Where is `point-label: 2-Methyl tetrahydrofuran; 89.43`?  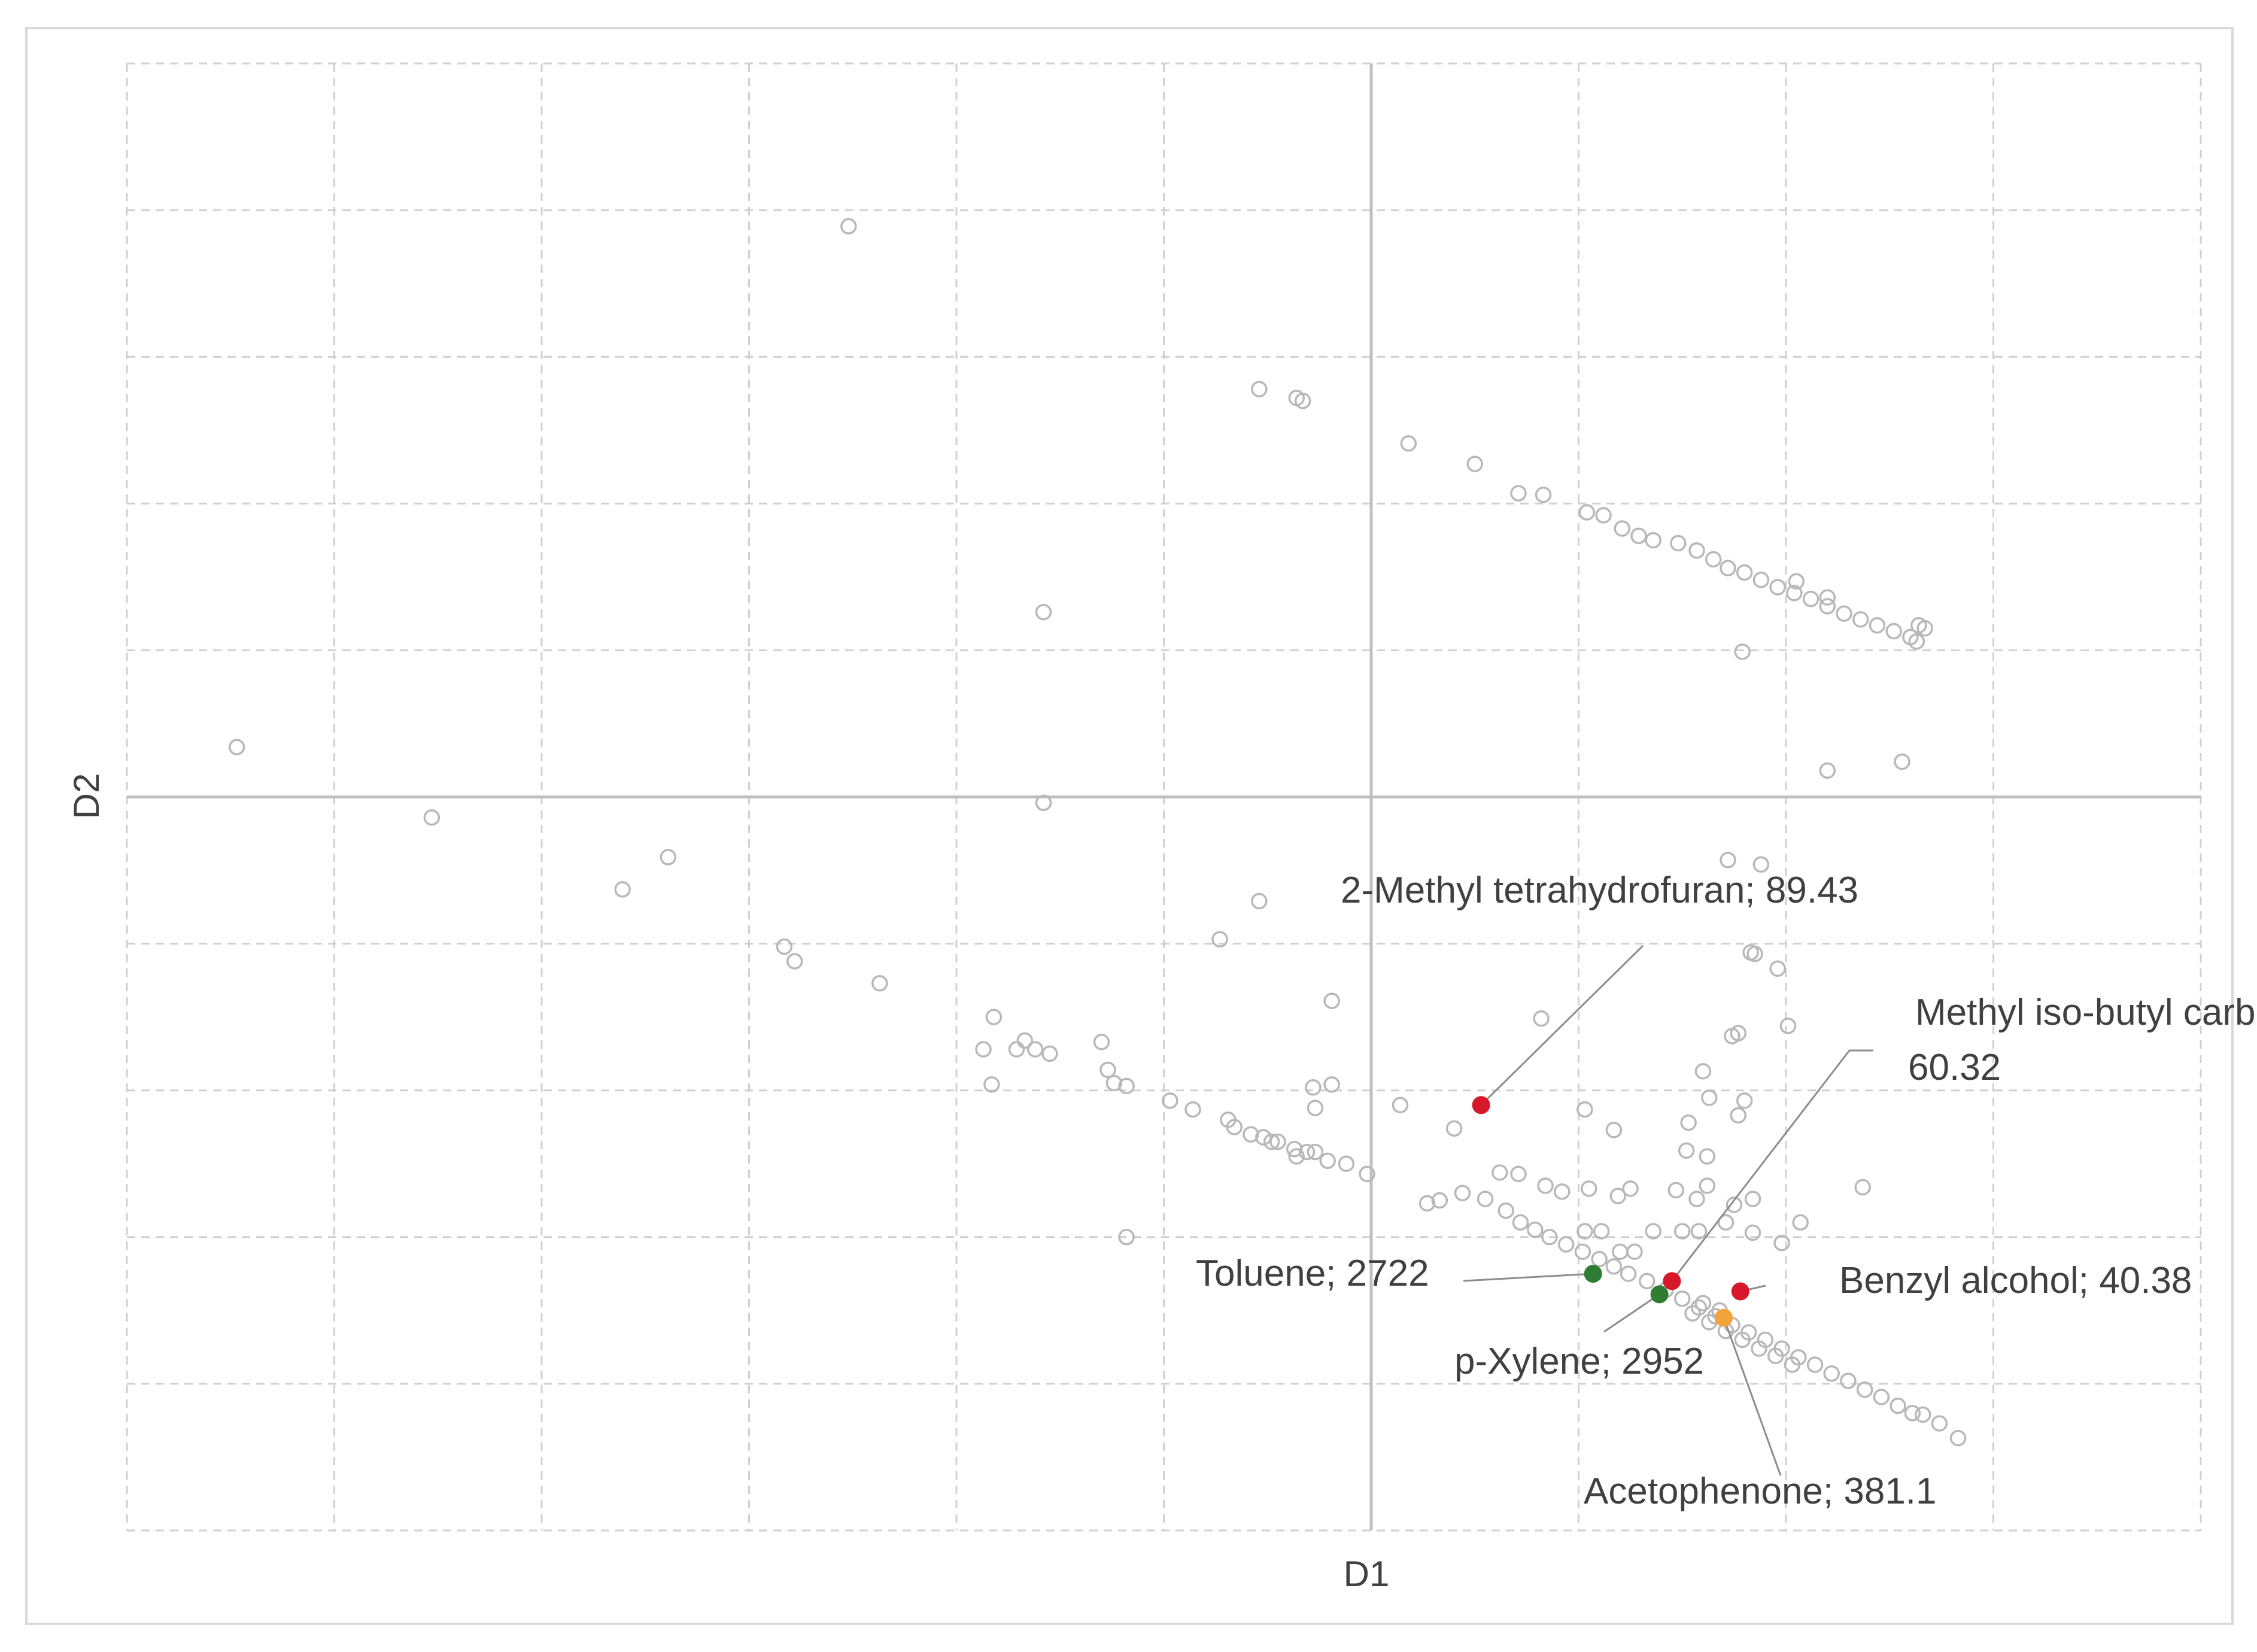 point-label: 2-Methyl tetrahydrofuran; 89.43 is located at coordinates (1599, 890).